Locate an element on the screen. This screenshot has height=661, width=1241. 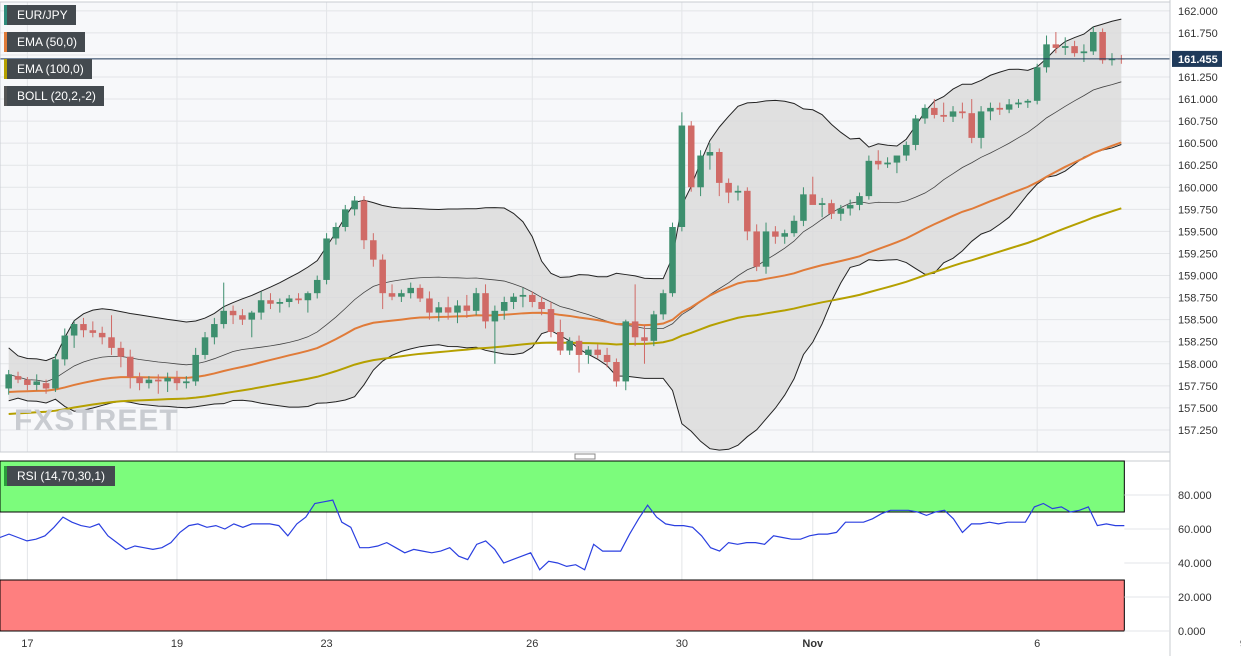
y-tick-label: 158.750 is located at coordinates (1198, 299).